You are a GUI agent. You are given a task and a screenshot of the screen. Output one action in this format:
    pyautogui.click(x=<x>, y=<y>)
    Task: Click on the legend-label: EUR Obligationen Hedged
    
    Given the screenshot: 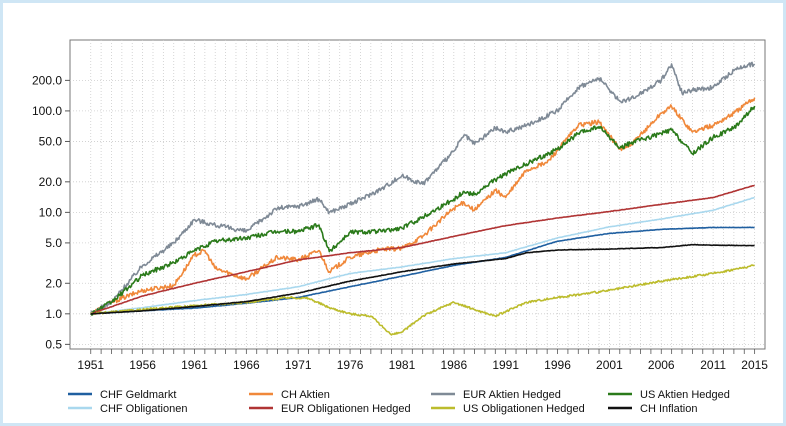 What is the action you would take?
    pyautogui.click(x=346, y=409)
    